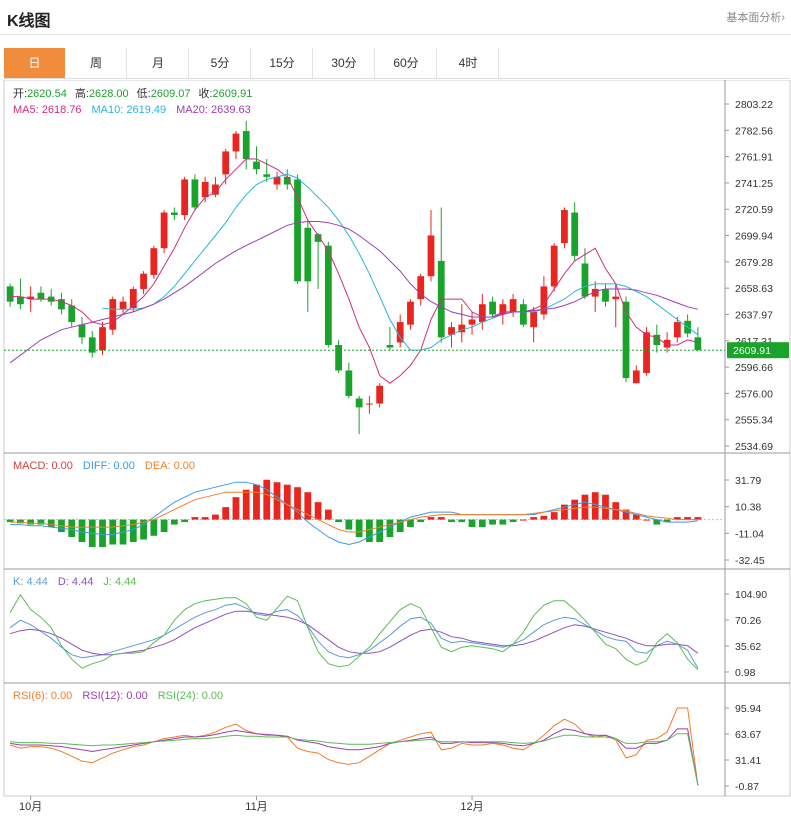 Image resolution: width=791 pixels, height=823 pixels. What do you see at coordinates (34, 63) in the screenshot?
I see `tab-0: 日` at bounding box center [34, 63].